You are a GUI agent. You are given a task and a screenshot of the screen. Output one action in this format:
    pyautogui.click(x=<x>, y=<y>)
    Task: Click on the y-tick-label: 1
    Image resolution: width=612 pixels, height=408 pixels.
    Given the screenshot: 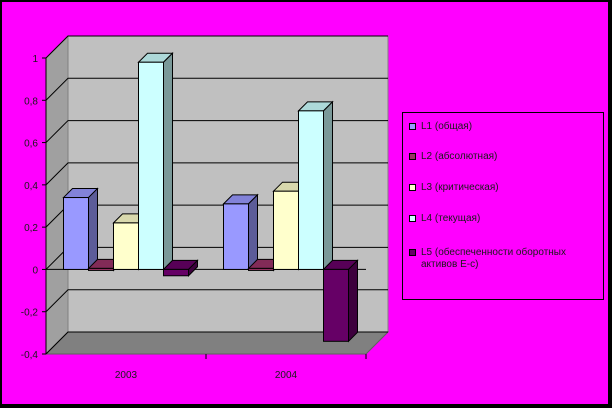 What is the action you would take?
    pyautogui.click(x=35, y=59)
    